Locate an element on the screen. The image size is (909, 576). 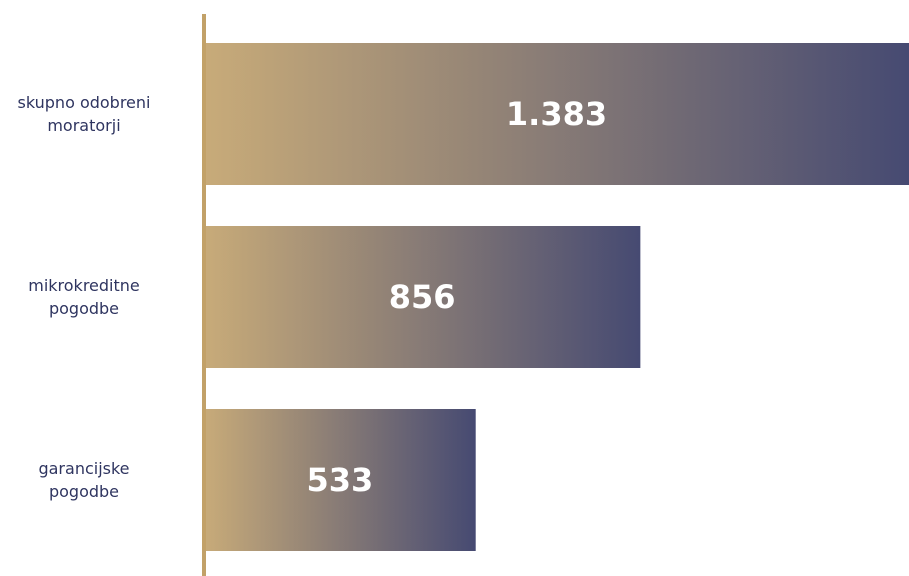
bar-value-label-0: 1.383 is located at coordinates (556, 114).